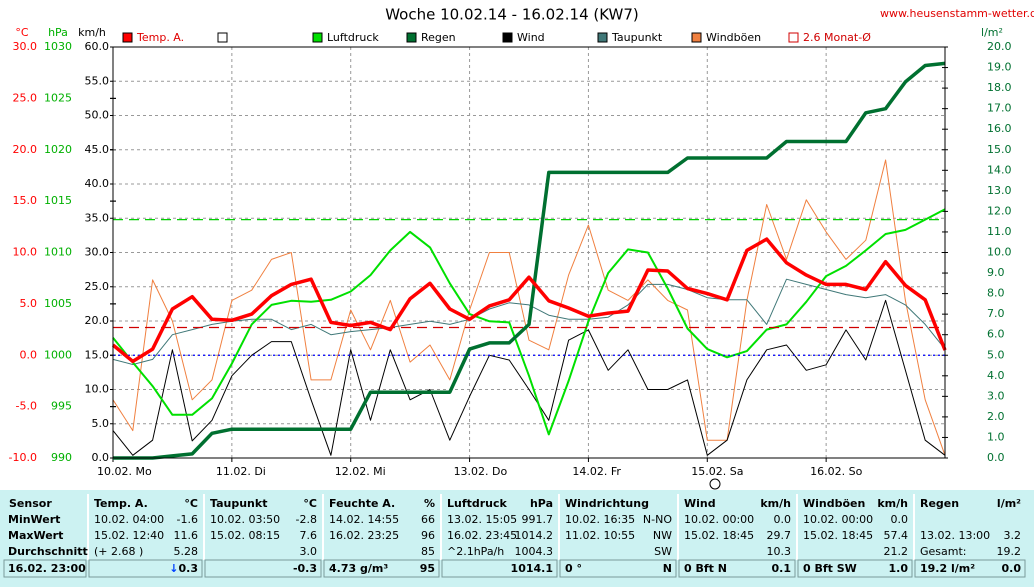 The width and height of the screenshot is (1034, 587). I want to click on cell-number: 57.4, so click(896, 535).